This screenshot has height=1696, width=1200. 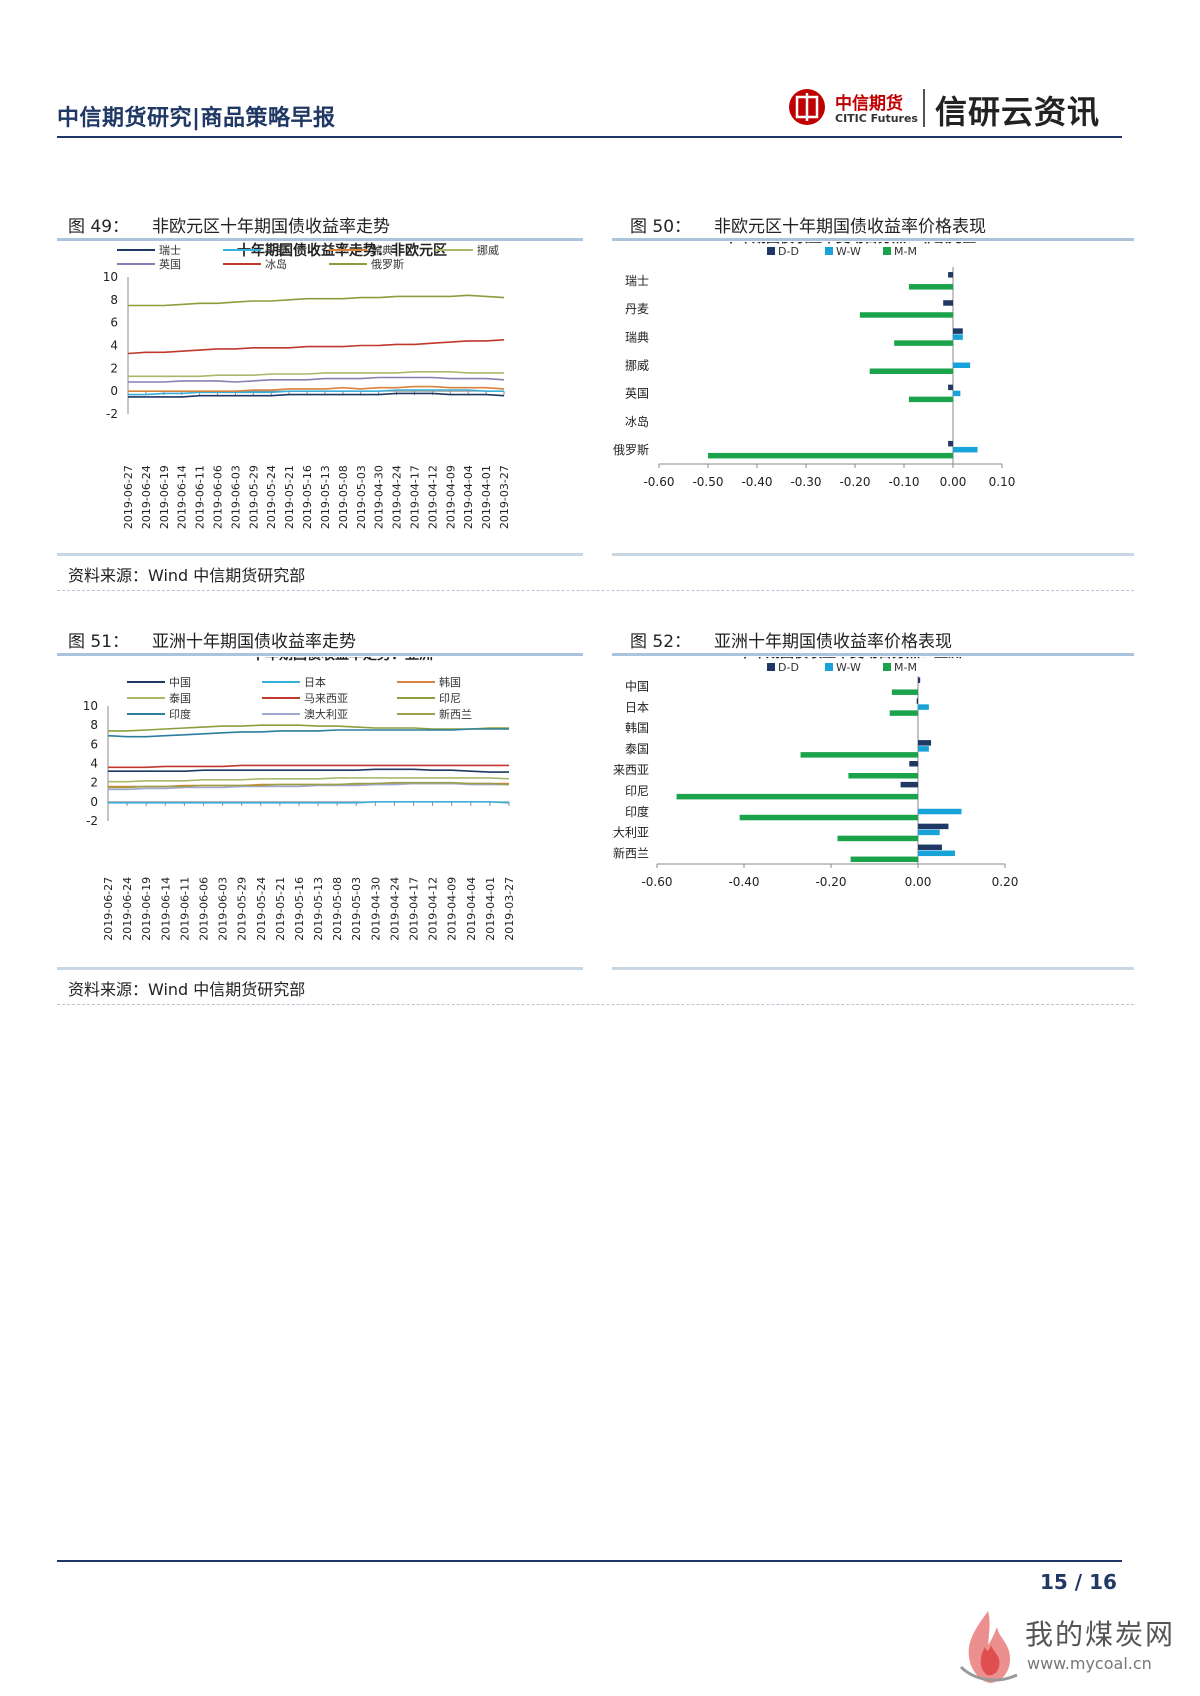 What do you see at coordinates (1005, 882) in the screenshot?
I see `x-tick-label: 0.20` at bounding box center [1005, 882].